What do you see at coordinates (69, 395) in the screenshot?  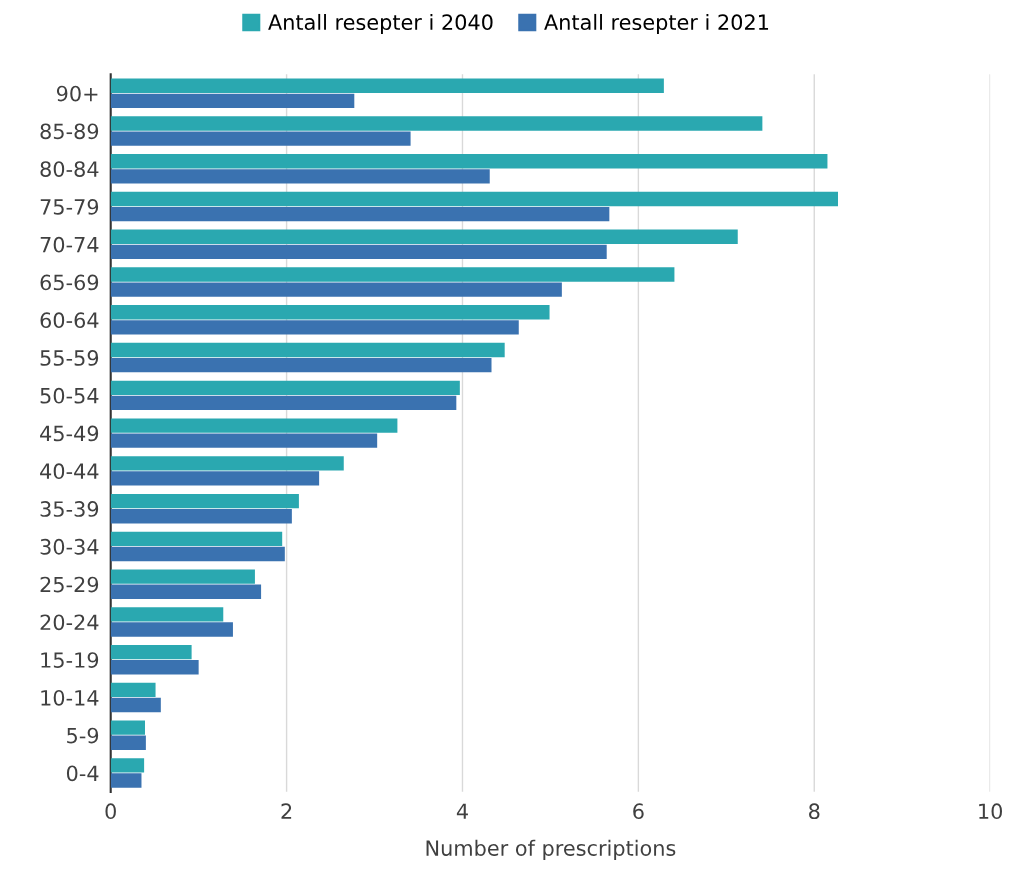 I see `y-tick-label: 50-54` at bounding box center [69, 395].